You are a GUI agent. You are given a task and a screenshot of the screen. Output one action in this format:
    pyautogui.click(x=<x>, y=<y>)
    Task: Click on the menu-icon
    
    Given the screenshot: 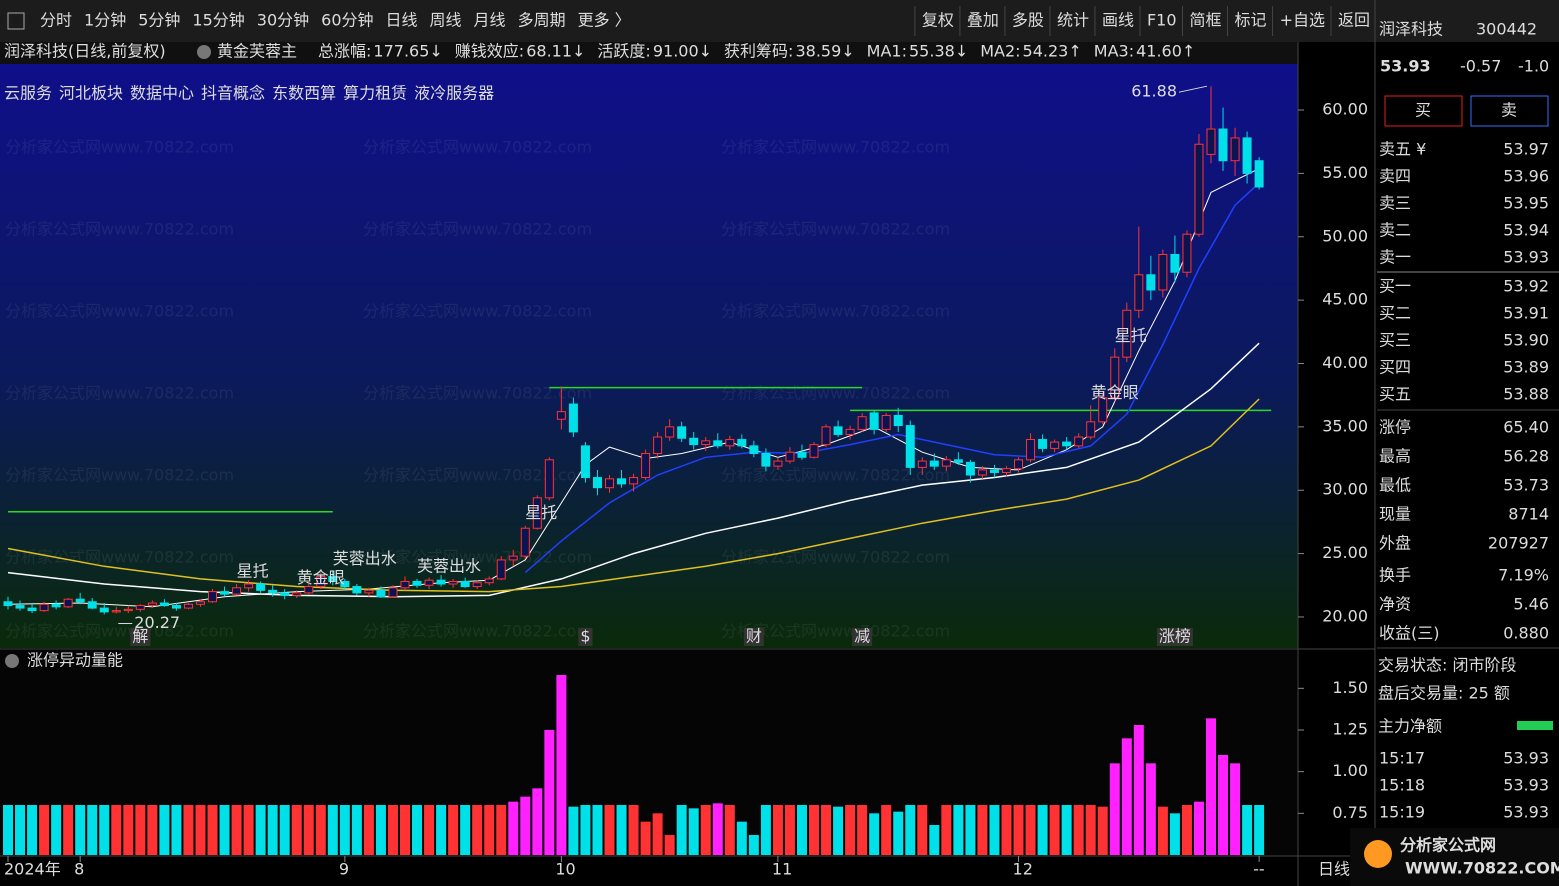 What is the action you would take?
    pyautogui.click(x=16, y=21)
    